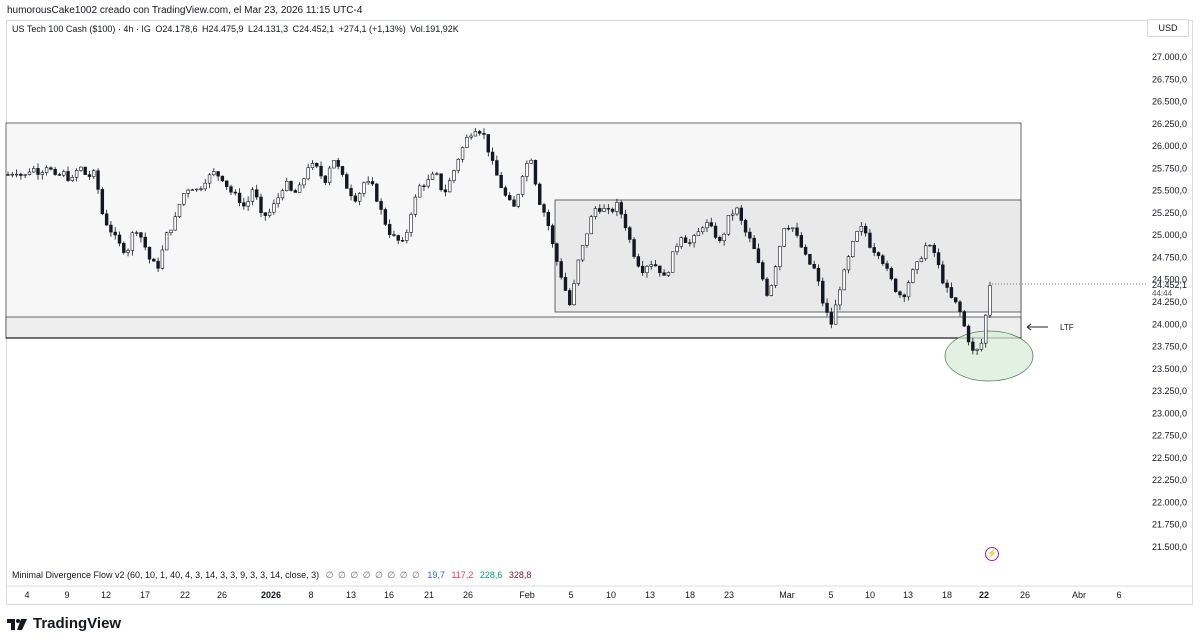  Describe the element at coordinates (1169, 102) in the screenshot. I see `price-tick-label: 26.500,0` at that location.